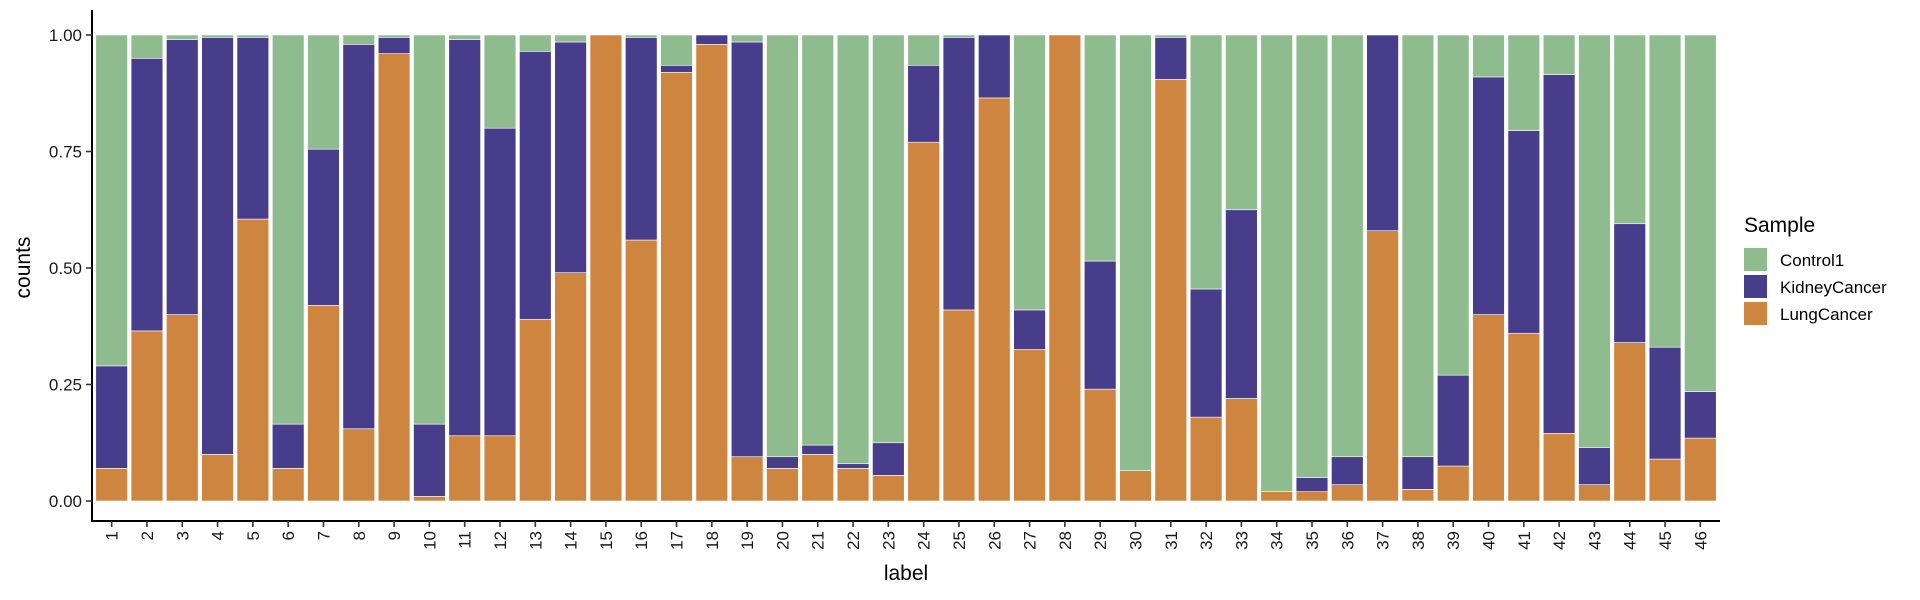 The height and width of the screenshot is (600, 1920). I want to click on x-tick-label: 46, so click(1700, 540).